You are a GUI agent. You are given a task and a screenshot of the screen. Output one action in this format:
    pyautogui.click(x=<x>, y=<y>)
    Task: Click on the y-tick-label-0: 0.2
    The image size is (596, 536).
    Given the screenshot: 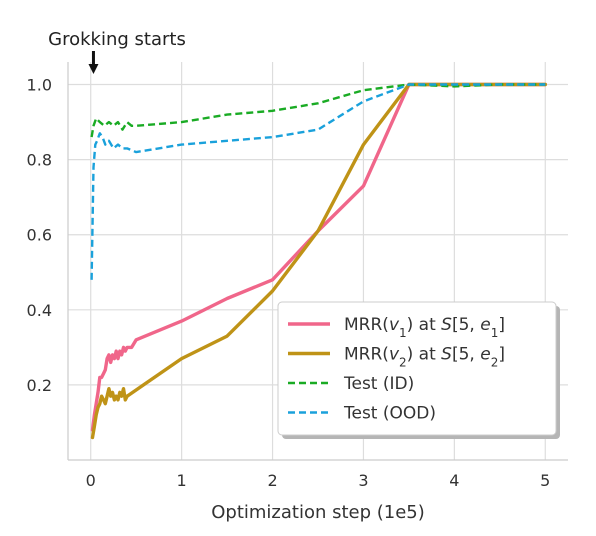 What is the action you would take?
    pyautogui.click(x=39, y=385)
    